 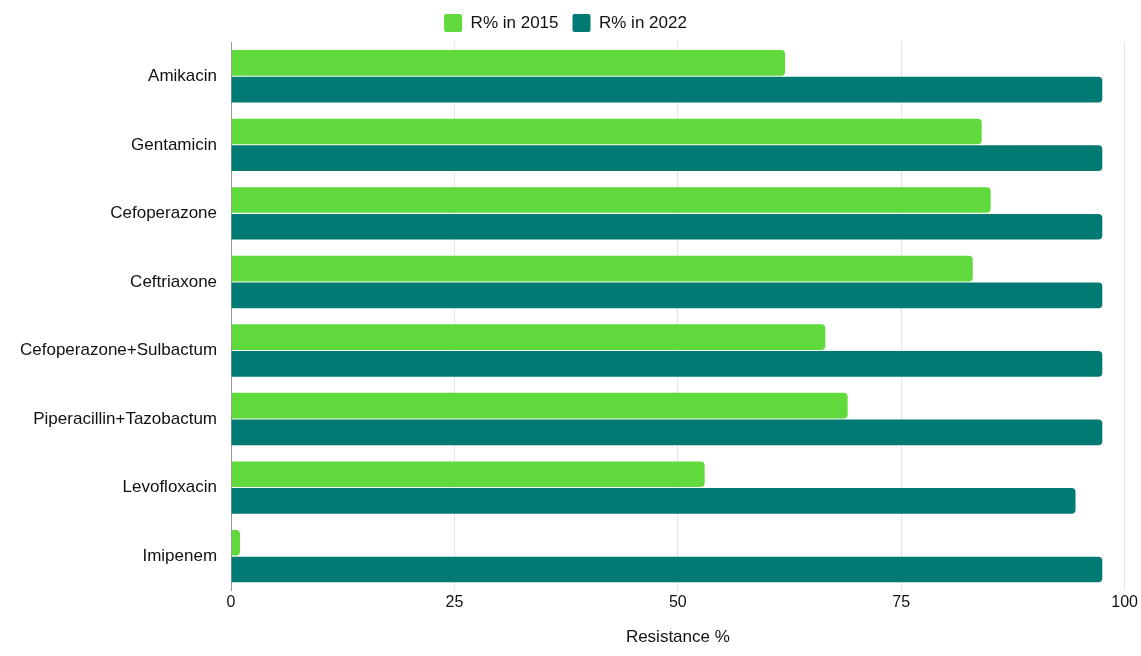 What do you see at coordinates (183, 75) in the screenshot?
I see `y-tick-label: Amikacin` at bounding box center [183, 75].